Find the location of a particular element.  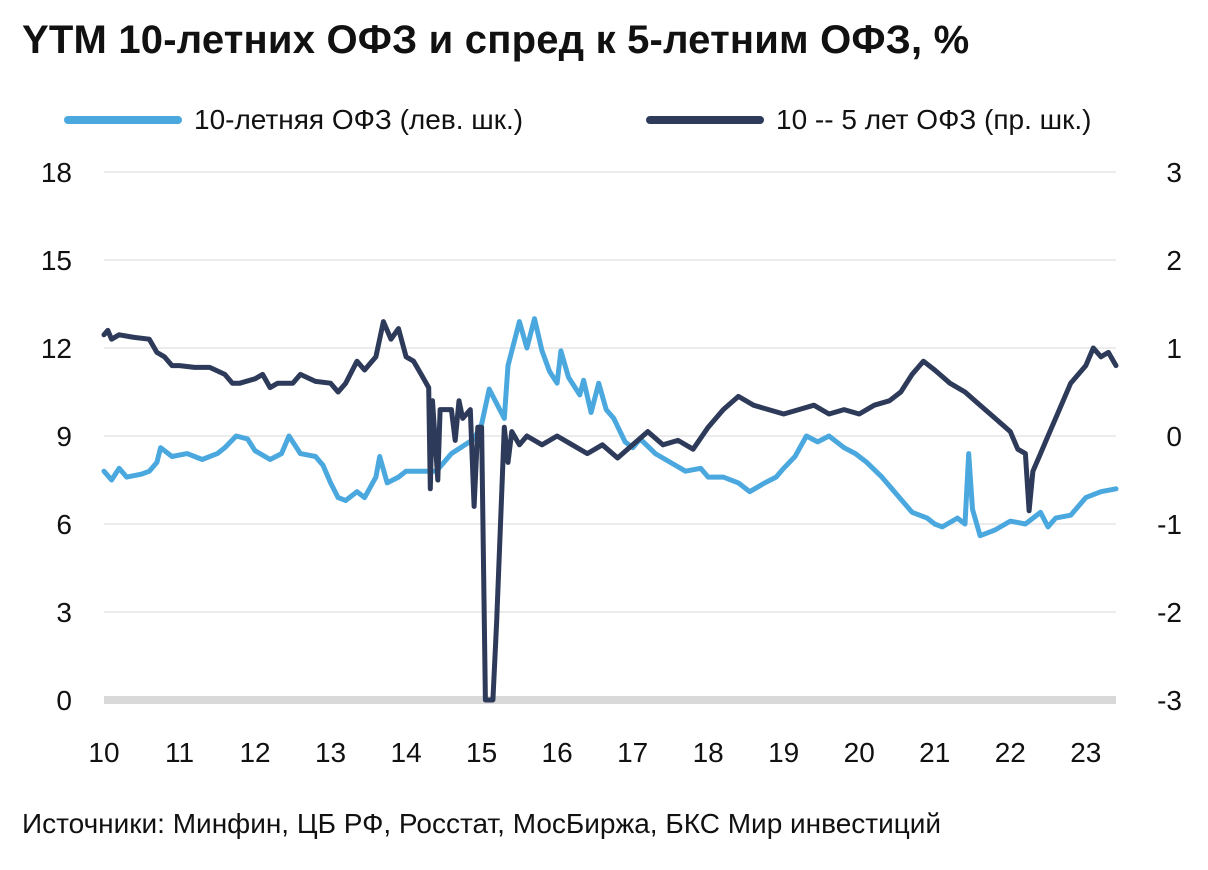

y-right-tick-label: -3 is located at coordinates (1169, 700).